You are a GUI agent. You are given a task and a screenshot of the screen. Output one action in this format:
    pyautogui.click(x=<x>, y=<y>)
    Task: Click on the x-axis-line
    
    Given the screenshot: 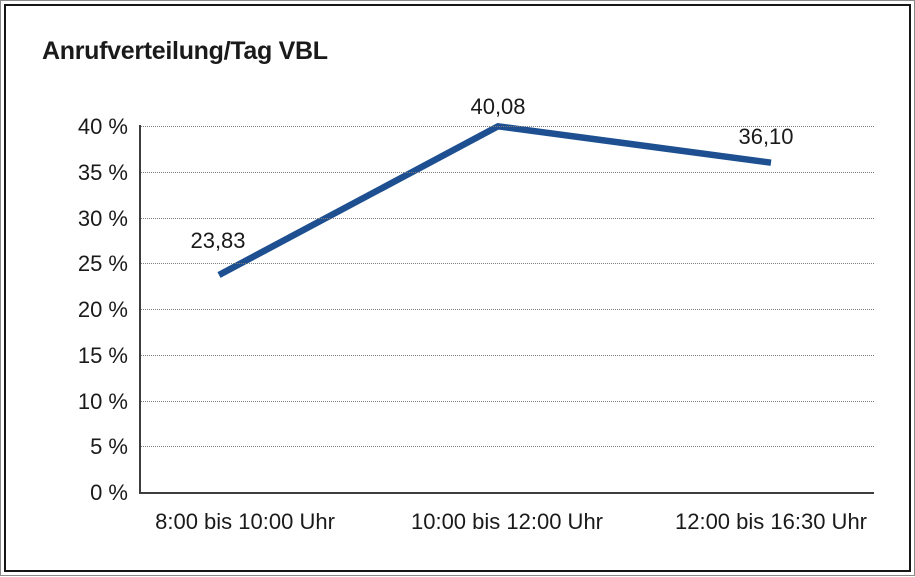 What is the action you would take?
    pyautogui.click(x=506, y=493)
    